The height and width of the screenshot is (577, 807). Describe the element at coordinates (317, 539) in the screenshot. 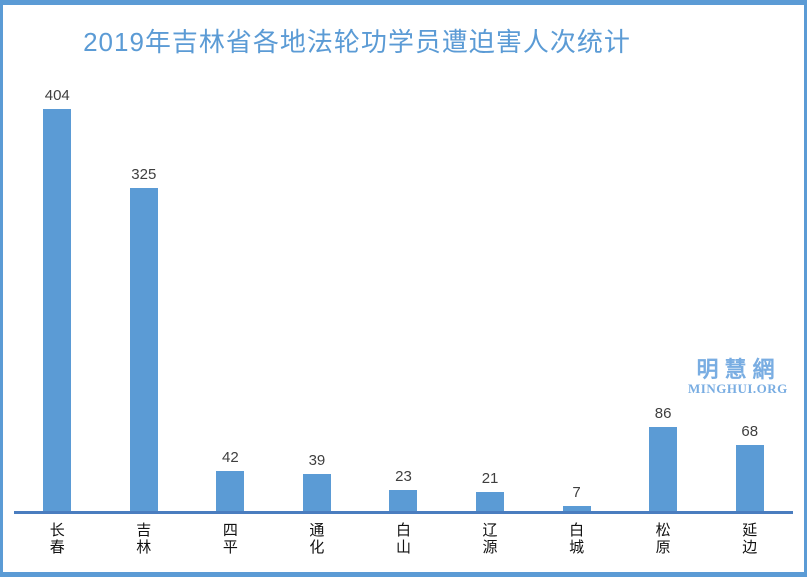

I see `category-label: 通化` at that location.